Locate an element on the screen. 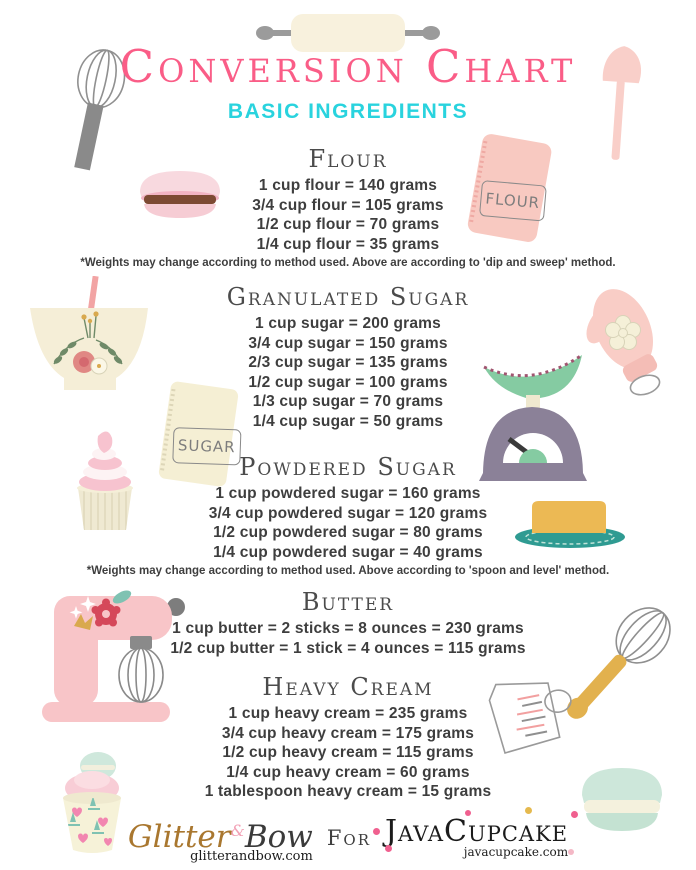  sugar-bag-icon: SUGAR is located at coordinates (198, 437).